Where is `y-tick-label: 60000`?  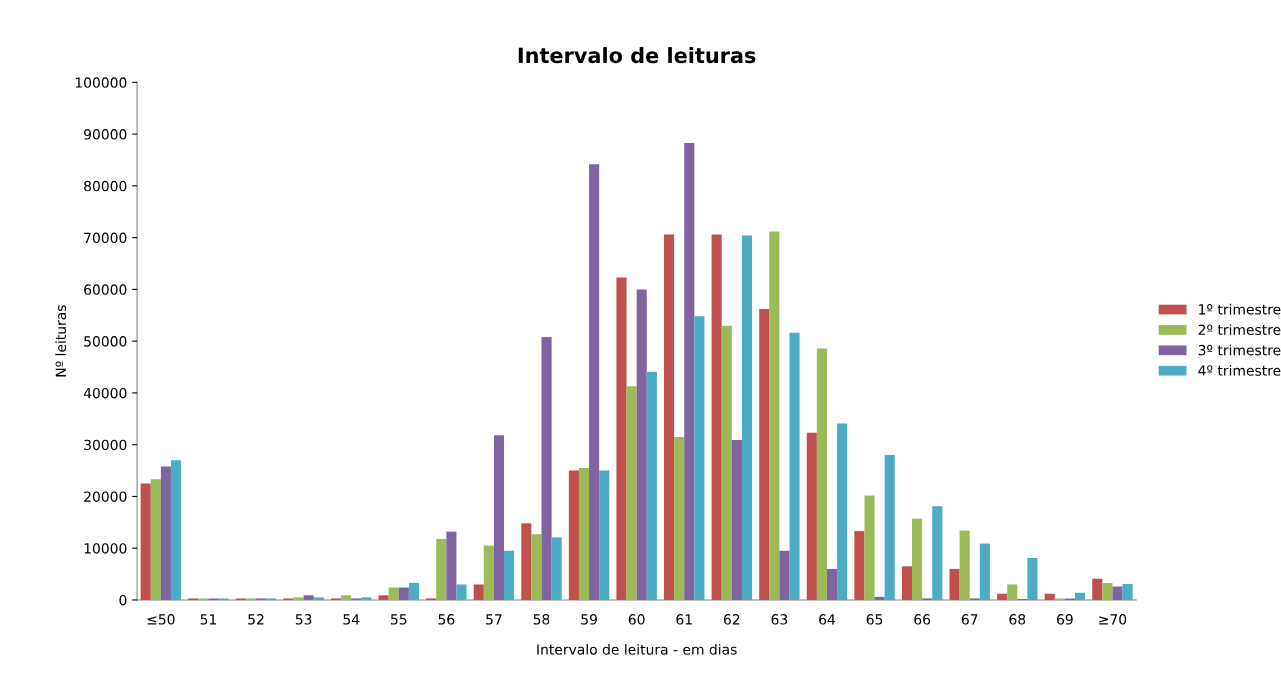
y-tick-label: 60000 is located at coordinates (105, 289).